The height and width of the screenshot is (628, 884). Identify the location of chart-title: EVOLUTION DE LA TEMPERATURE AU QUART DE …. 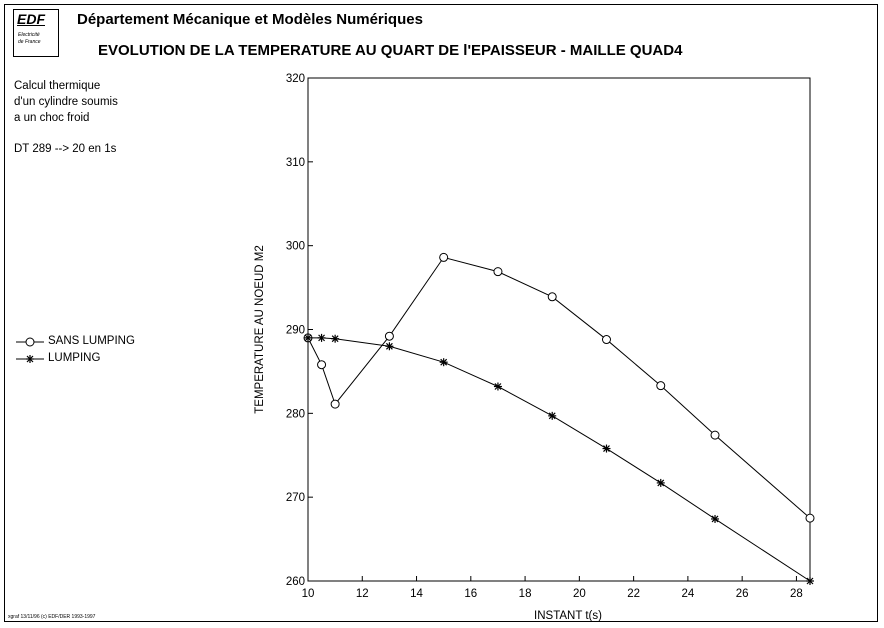
(390, 50).